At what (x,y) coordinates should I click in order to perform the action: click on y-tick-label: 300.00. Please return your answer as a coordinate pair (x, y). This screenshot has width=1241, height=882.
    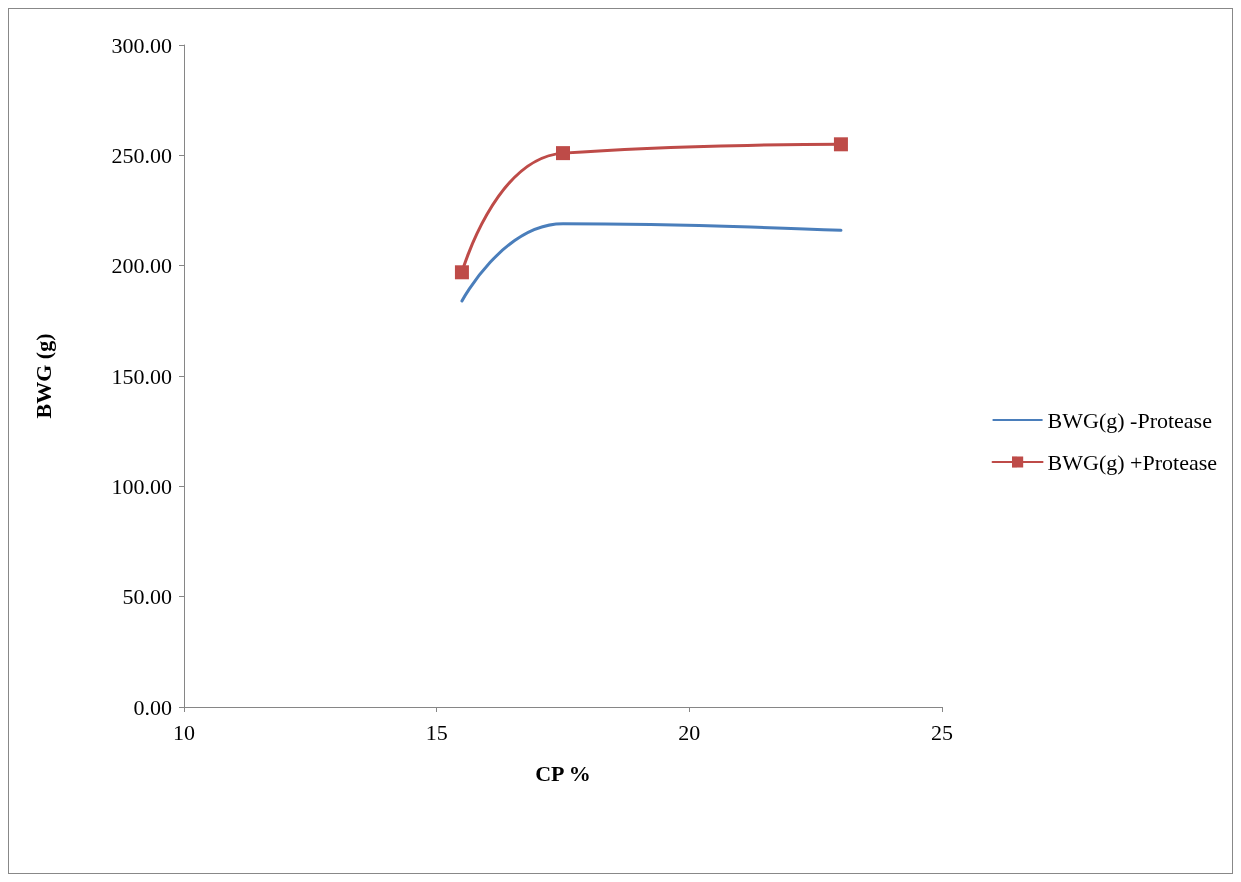
    Looking at the image, I should click on (141, 45).